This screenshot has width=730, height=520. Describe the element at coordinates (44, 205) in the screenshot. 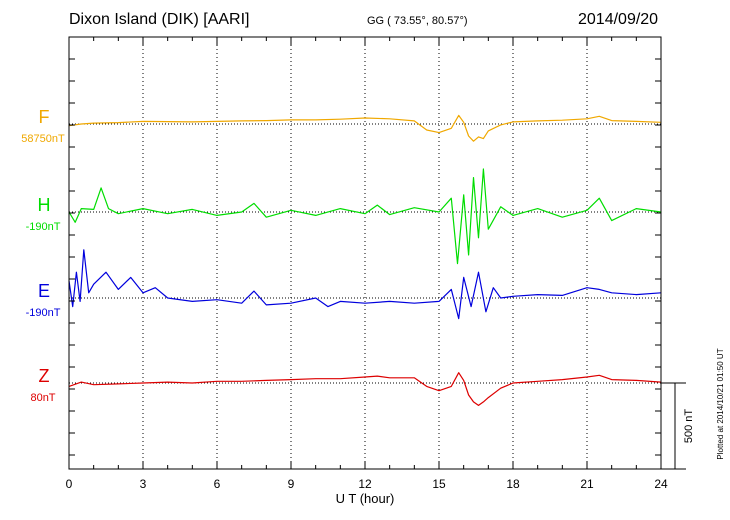

I see `series-name-H: H` at that location.